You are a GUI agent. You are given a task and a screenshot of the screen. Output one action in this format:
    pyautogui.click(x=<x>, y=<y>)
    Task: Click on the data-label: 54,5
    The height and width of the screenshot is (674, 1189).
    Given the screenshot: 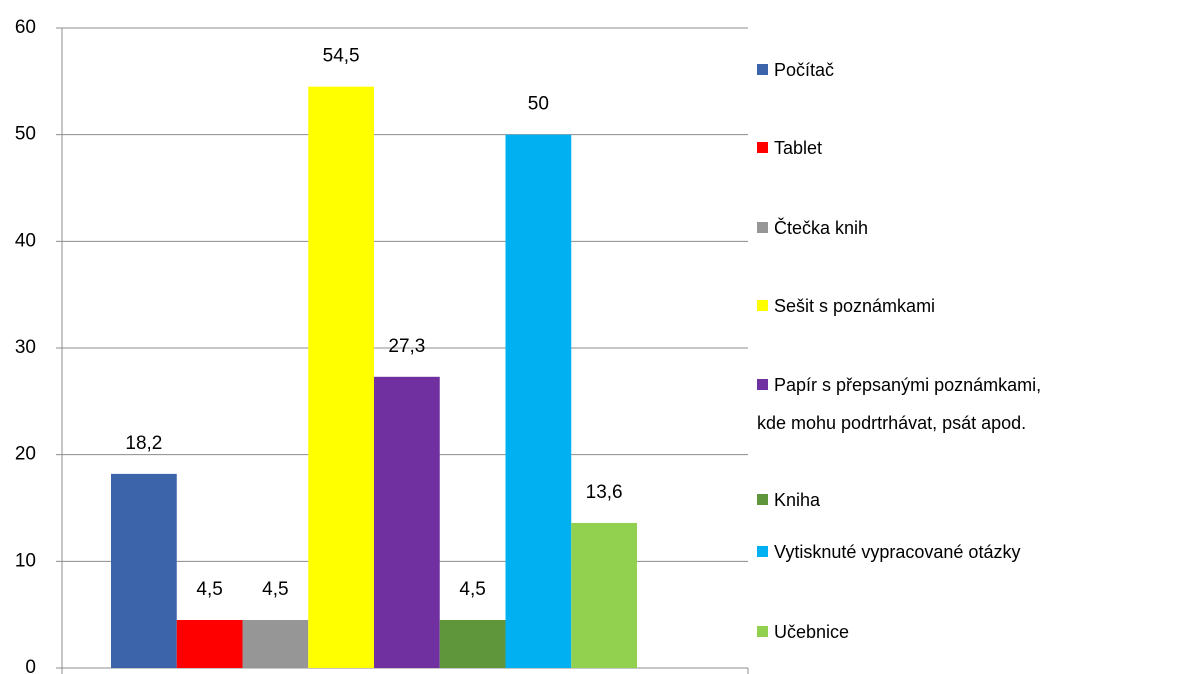 What is the action you would take?
    pyautogui.click(x=341, y=56)
    